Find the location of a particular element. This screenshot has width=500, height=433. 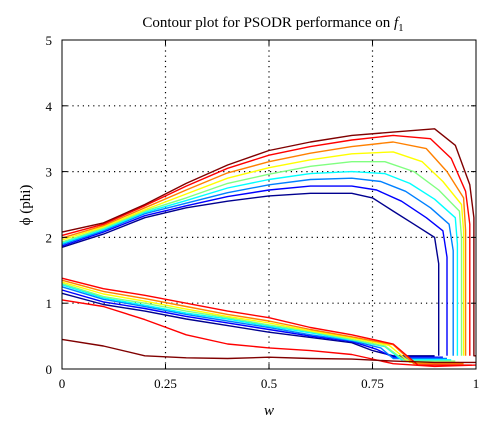

x-tick-label: 0.25 is located at coordinates (165, 383).